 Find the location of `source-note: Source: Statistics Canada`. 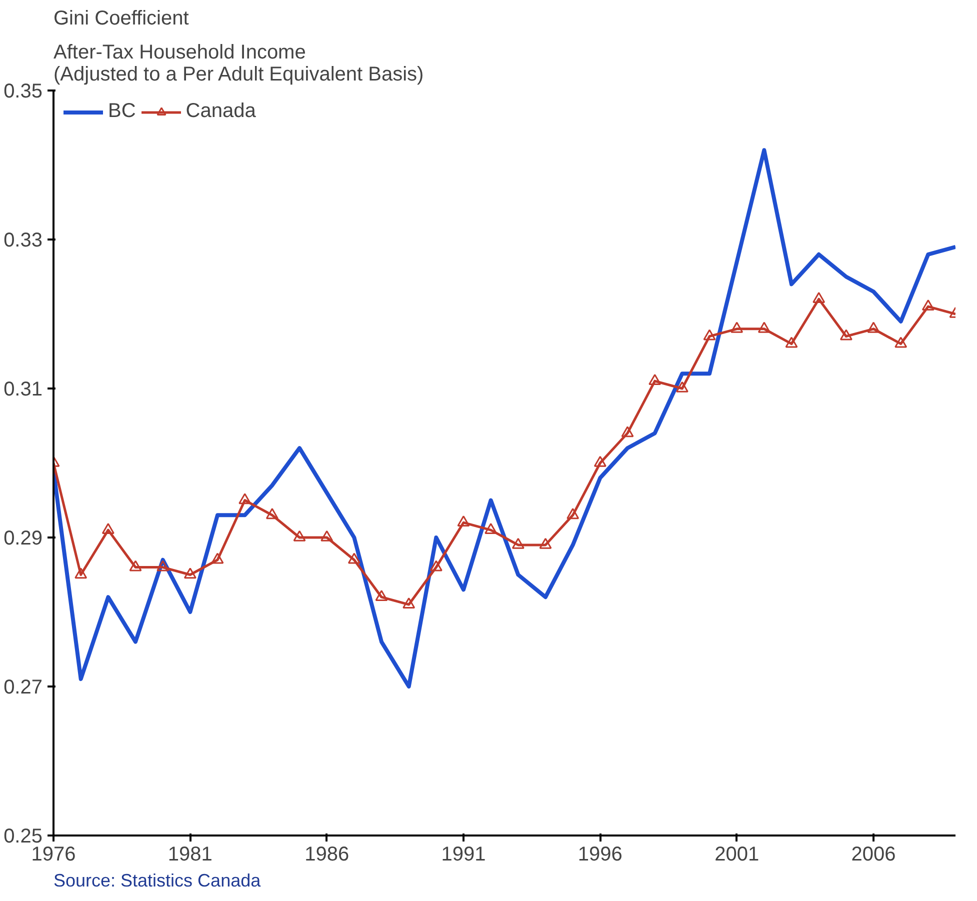

source-note: Source: Statistics Canada is located at coordinates (158, 880).